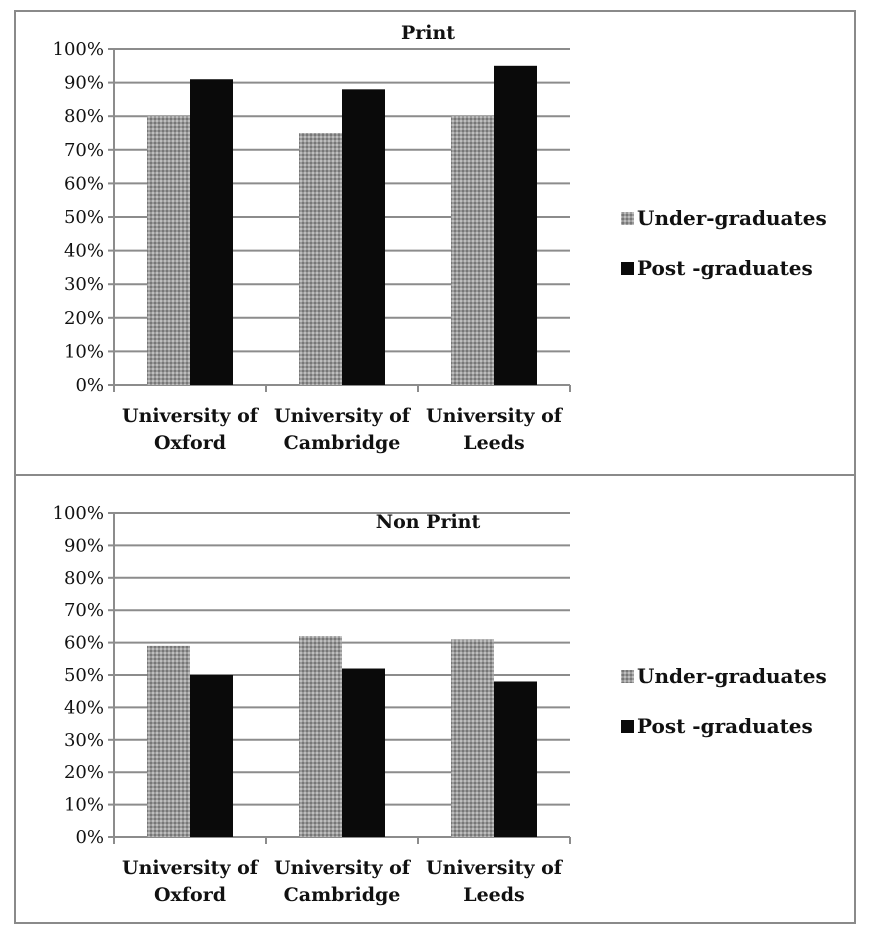 The image size is (870, 938). Describe the element at coordinates (428, 33) in the screenshot. I see `chart-title: Print` at that location.